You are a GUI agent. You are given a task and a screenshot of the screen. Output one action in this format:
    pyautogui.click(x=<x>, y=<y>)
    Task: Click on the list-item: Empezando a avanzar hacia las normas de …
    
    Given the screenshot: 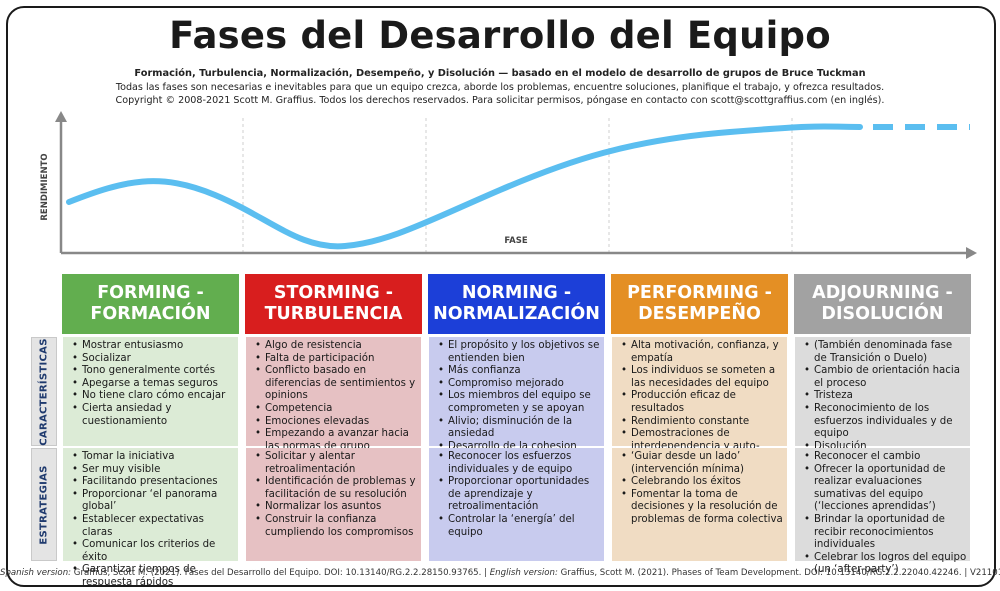 What is the action you would take?
    pyautogui.click(x=337, y=440)
    